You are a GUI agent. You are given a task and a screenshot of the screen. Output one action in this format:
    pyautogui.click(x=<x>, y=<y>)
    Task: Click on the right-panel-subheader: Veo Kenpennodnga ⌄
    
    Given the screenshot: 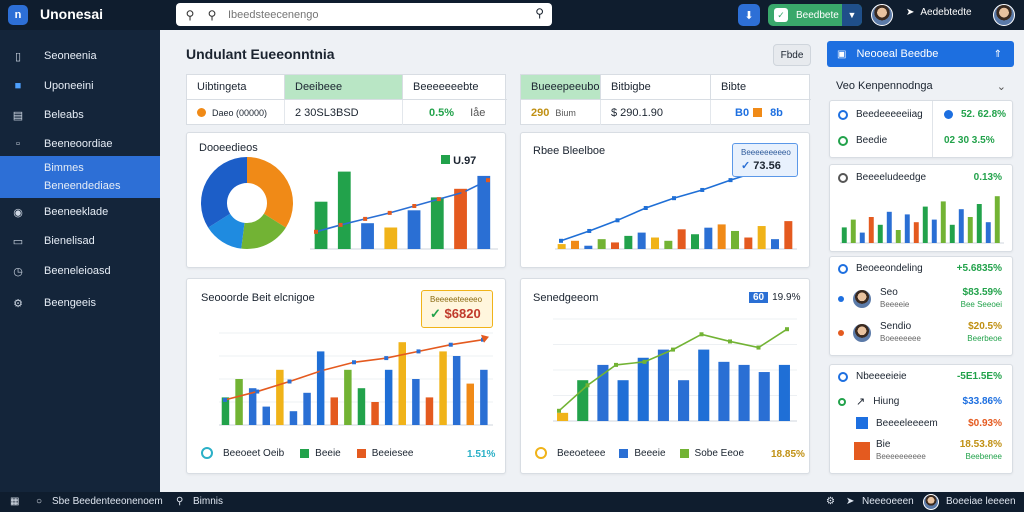 What is the action you would take?
    pyautogui.click(x=921, y=86)
    